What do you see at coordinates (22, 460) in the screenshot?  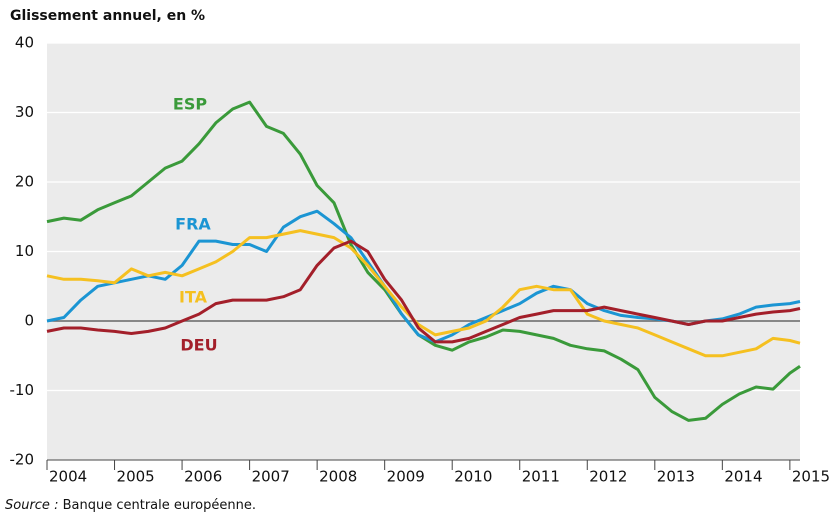 I see `y-tick-label: -20` at bounding box center [22, 460].